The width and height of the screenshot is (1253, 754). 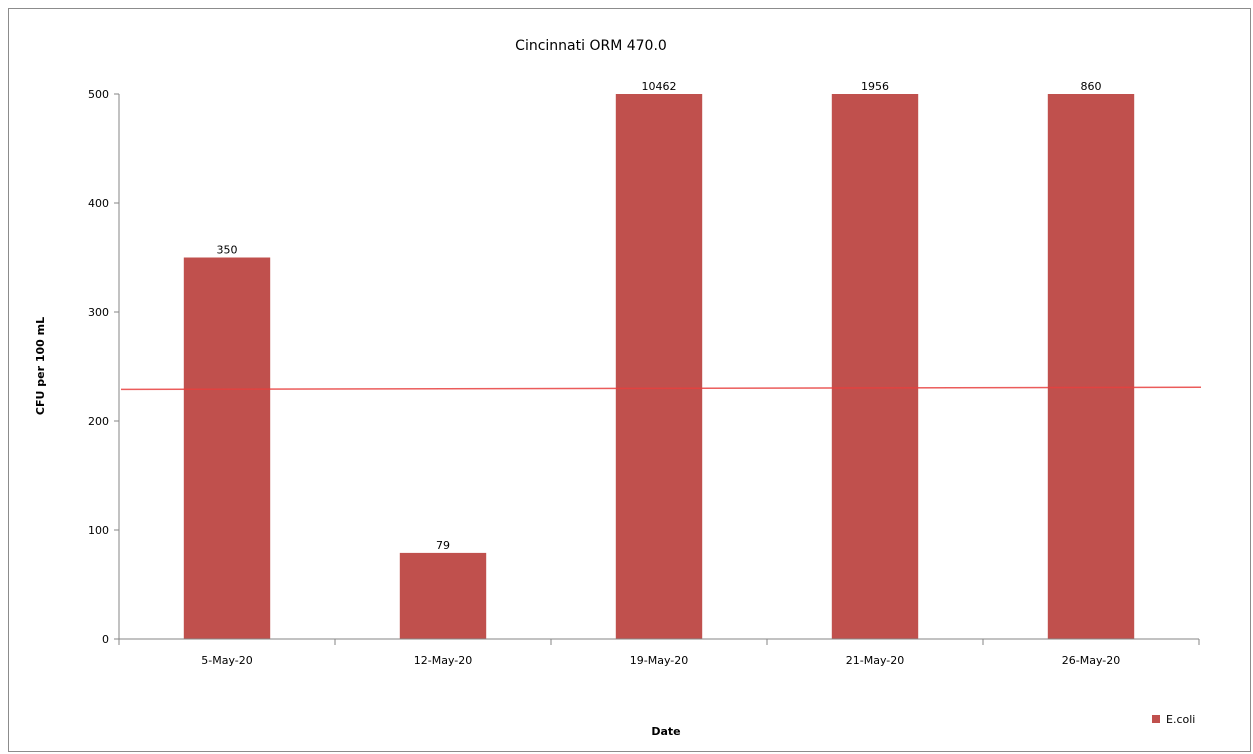 What do you see at coordinates (40, 366) in the screenshot?
I see `y-axis-title: CFU per 100 mL` at bounding box center [40, 366].